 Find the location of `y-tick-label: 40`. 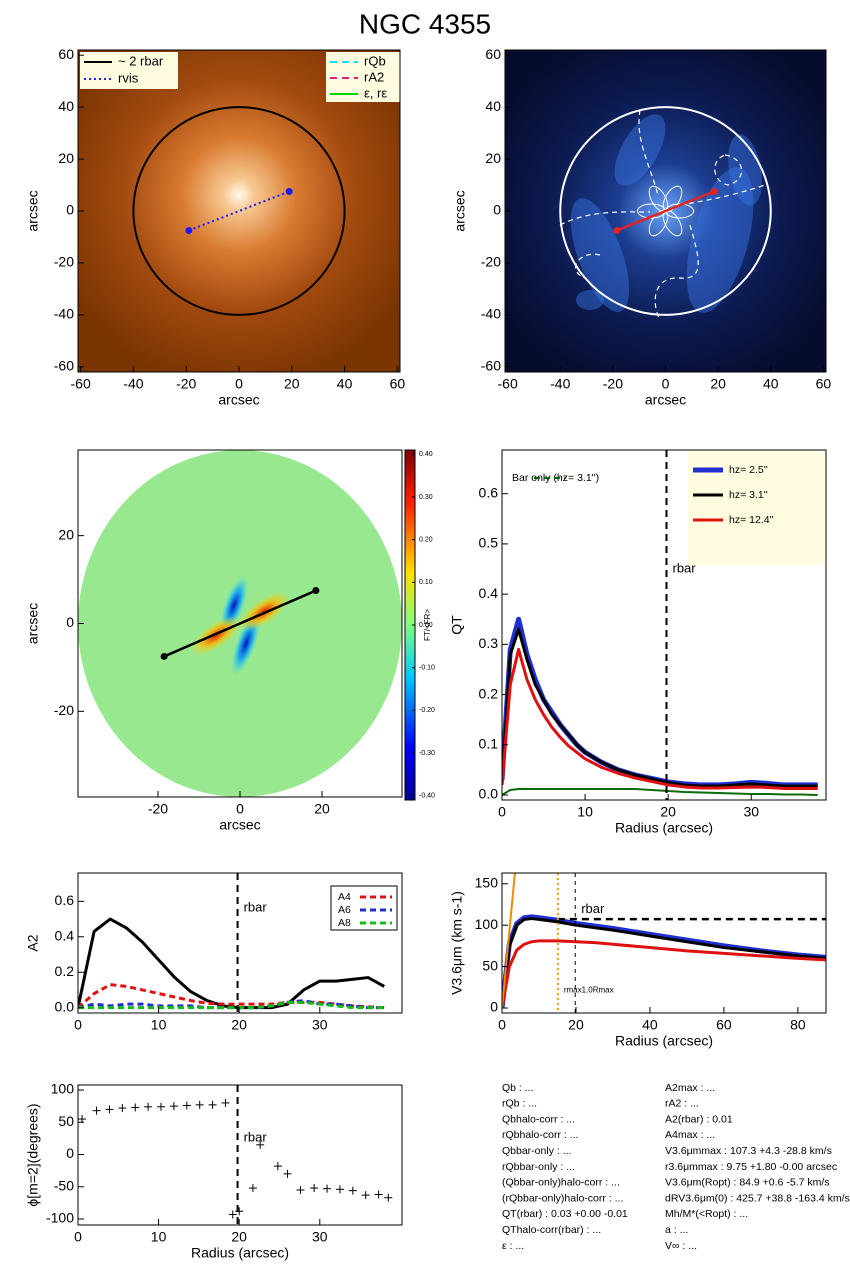

y-tick-label: 40 is located at coordinates (66, 106).